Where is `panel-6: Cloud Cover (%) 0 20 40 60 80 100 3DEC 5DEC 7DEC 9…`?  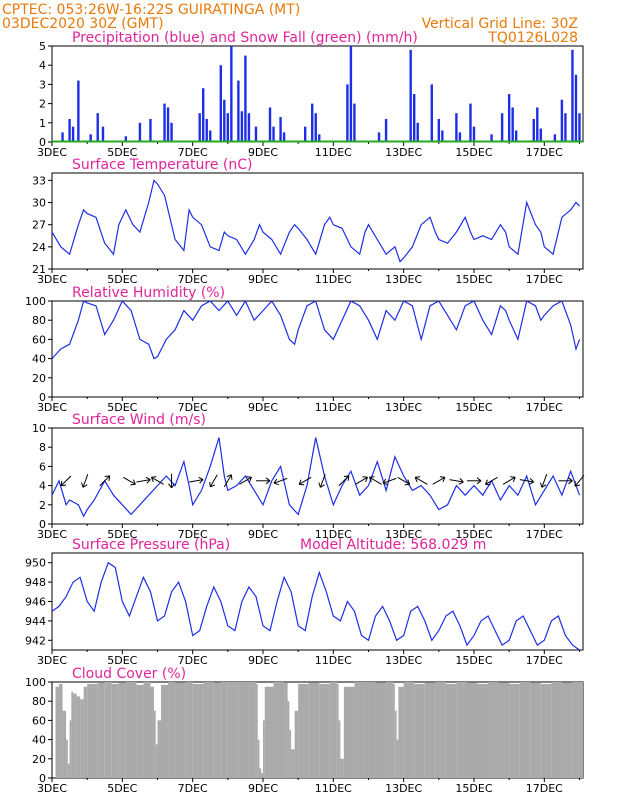 panel-6: Cloud Cover (%) 0 20 40 60 80 100 3DEC 5DEC 7DEC 9… is located at coordinates (304, 730).